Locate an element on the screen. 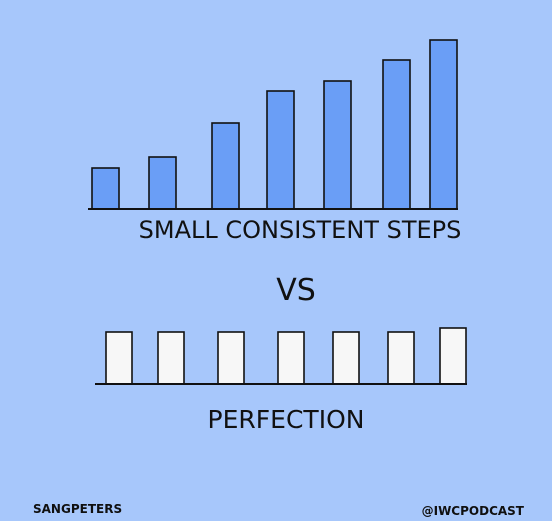 This screenshot has width=552, height=521. perfection-label: PERFECTION is located at coordinates (286, 419).